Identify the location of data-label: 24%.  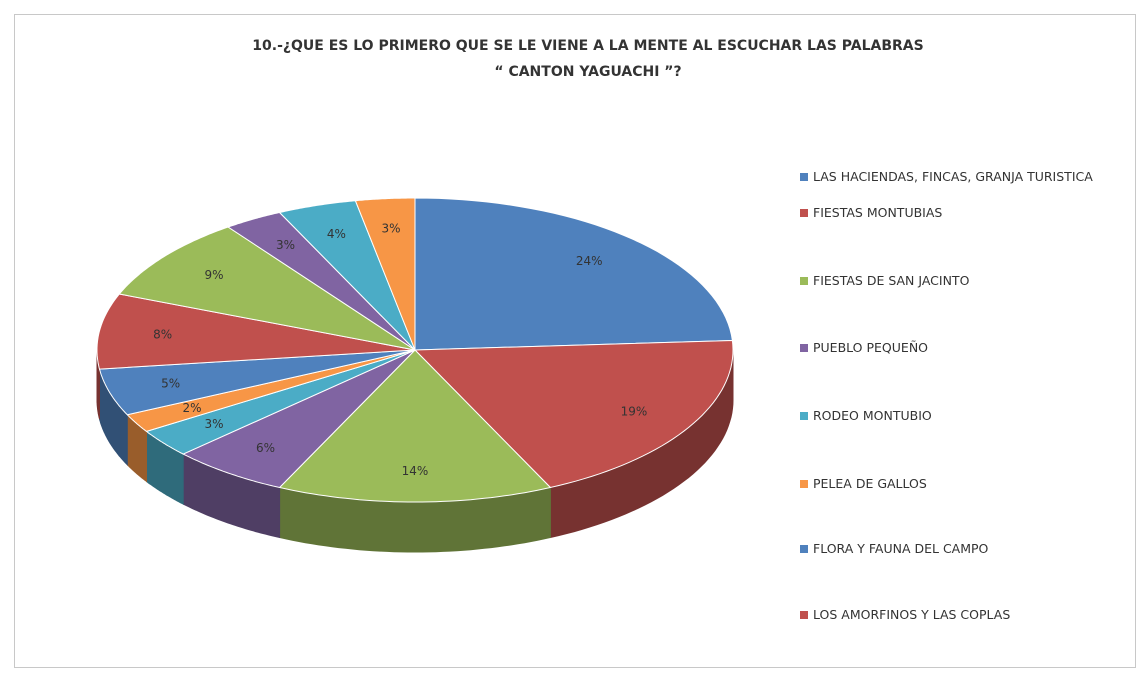
(589, 261).